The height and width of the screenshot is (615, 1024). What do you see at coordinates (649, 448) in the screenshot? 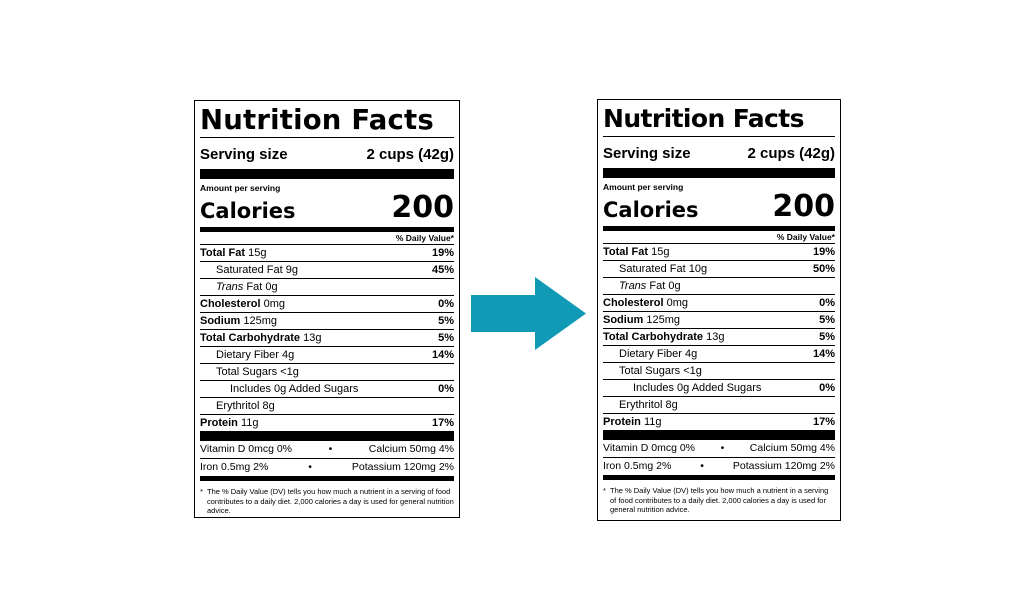
I see `vitamin-d: Vitamin D 0mcg 0%` at bounding box center [649, 448].